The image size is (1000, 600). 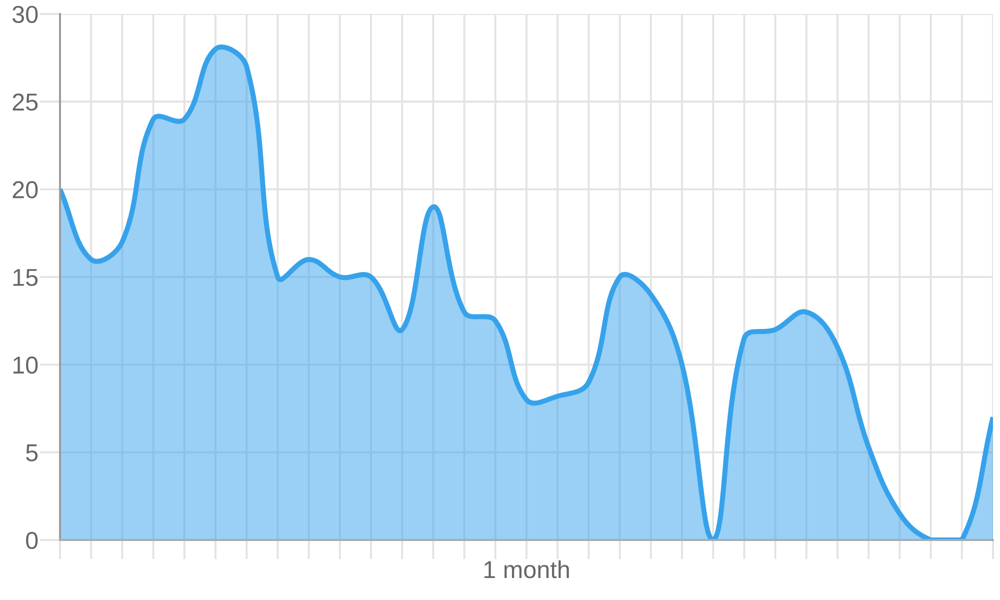 I want to click on x-axis-title: 1 month, so click(x=526, y=569).